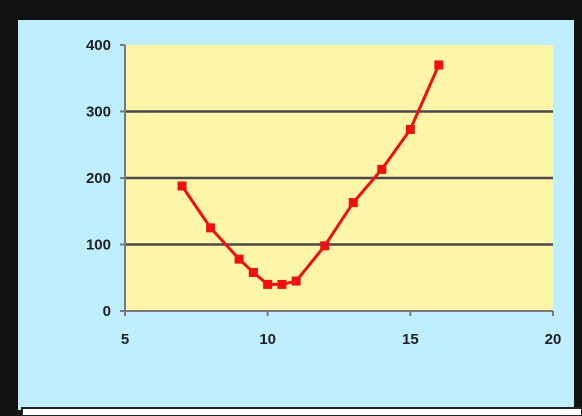  I want to click on y-tick-label: 300, so click(98, 112).